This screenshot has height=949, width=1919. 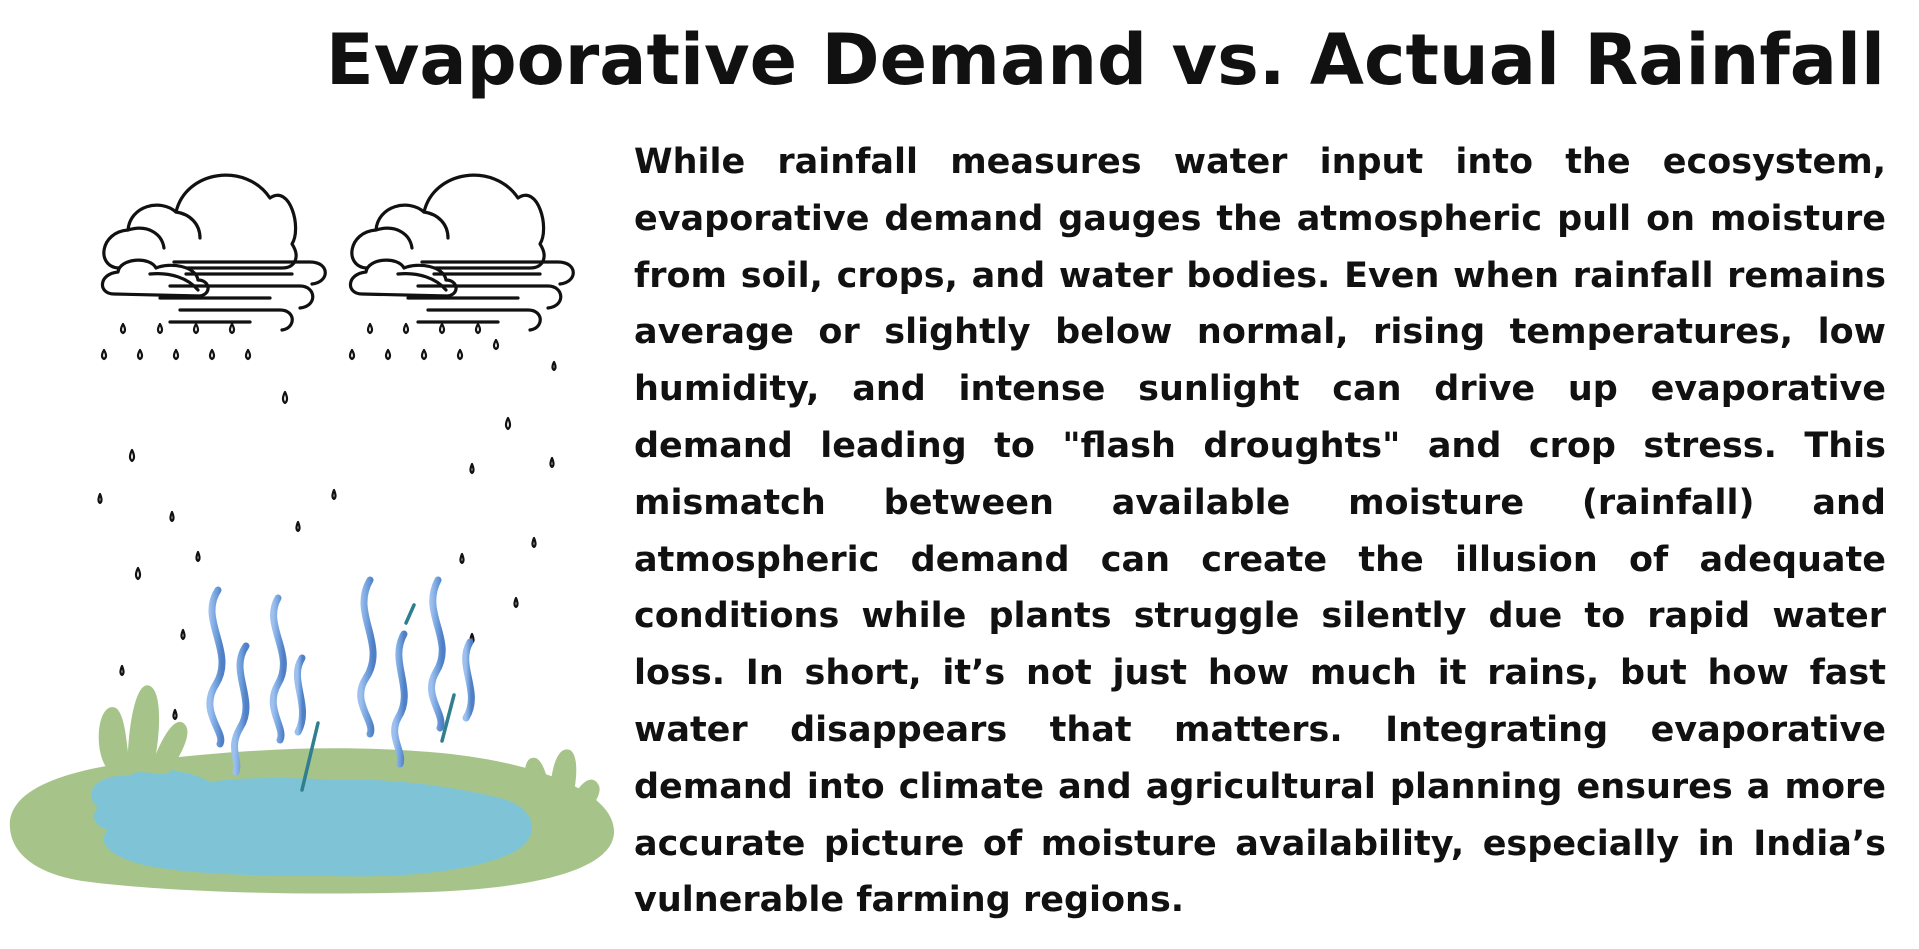 What do you see at coordinates (461, 252) in the screenshot?
I see `rain-cloud-right-icon` at bounding box center [461, 252].